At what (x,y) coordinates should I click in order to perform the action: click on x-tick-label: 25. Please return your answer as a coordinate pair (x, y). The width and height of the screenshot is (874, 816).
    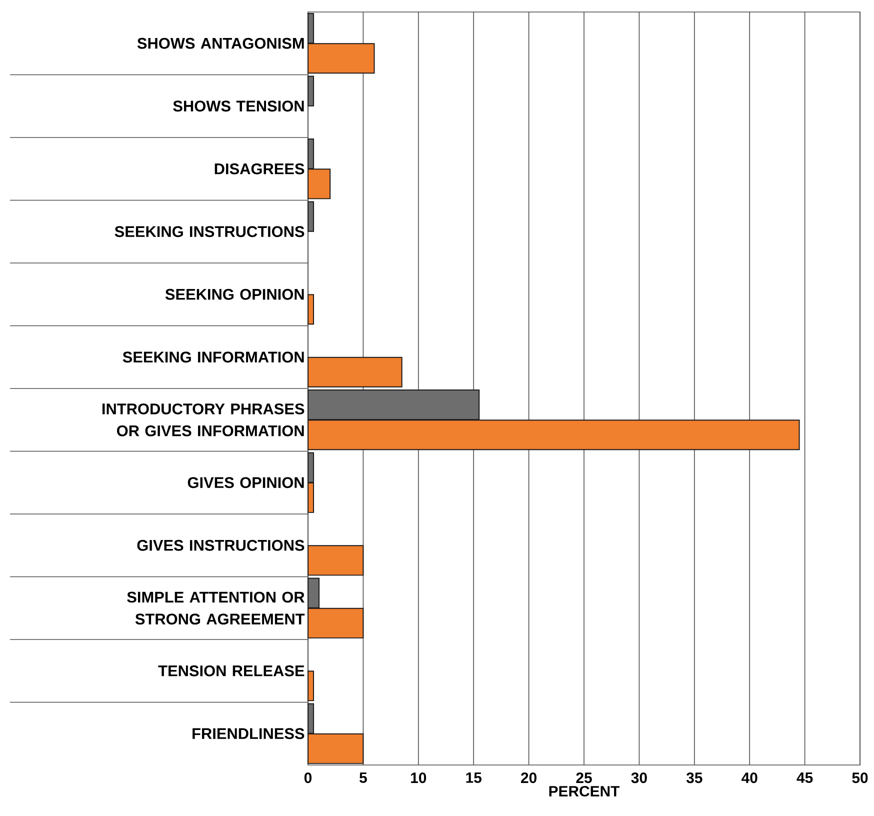
    Looking at the image, I should click on (584, 778).